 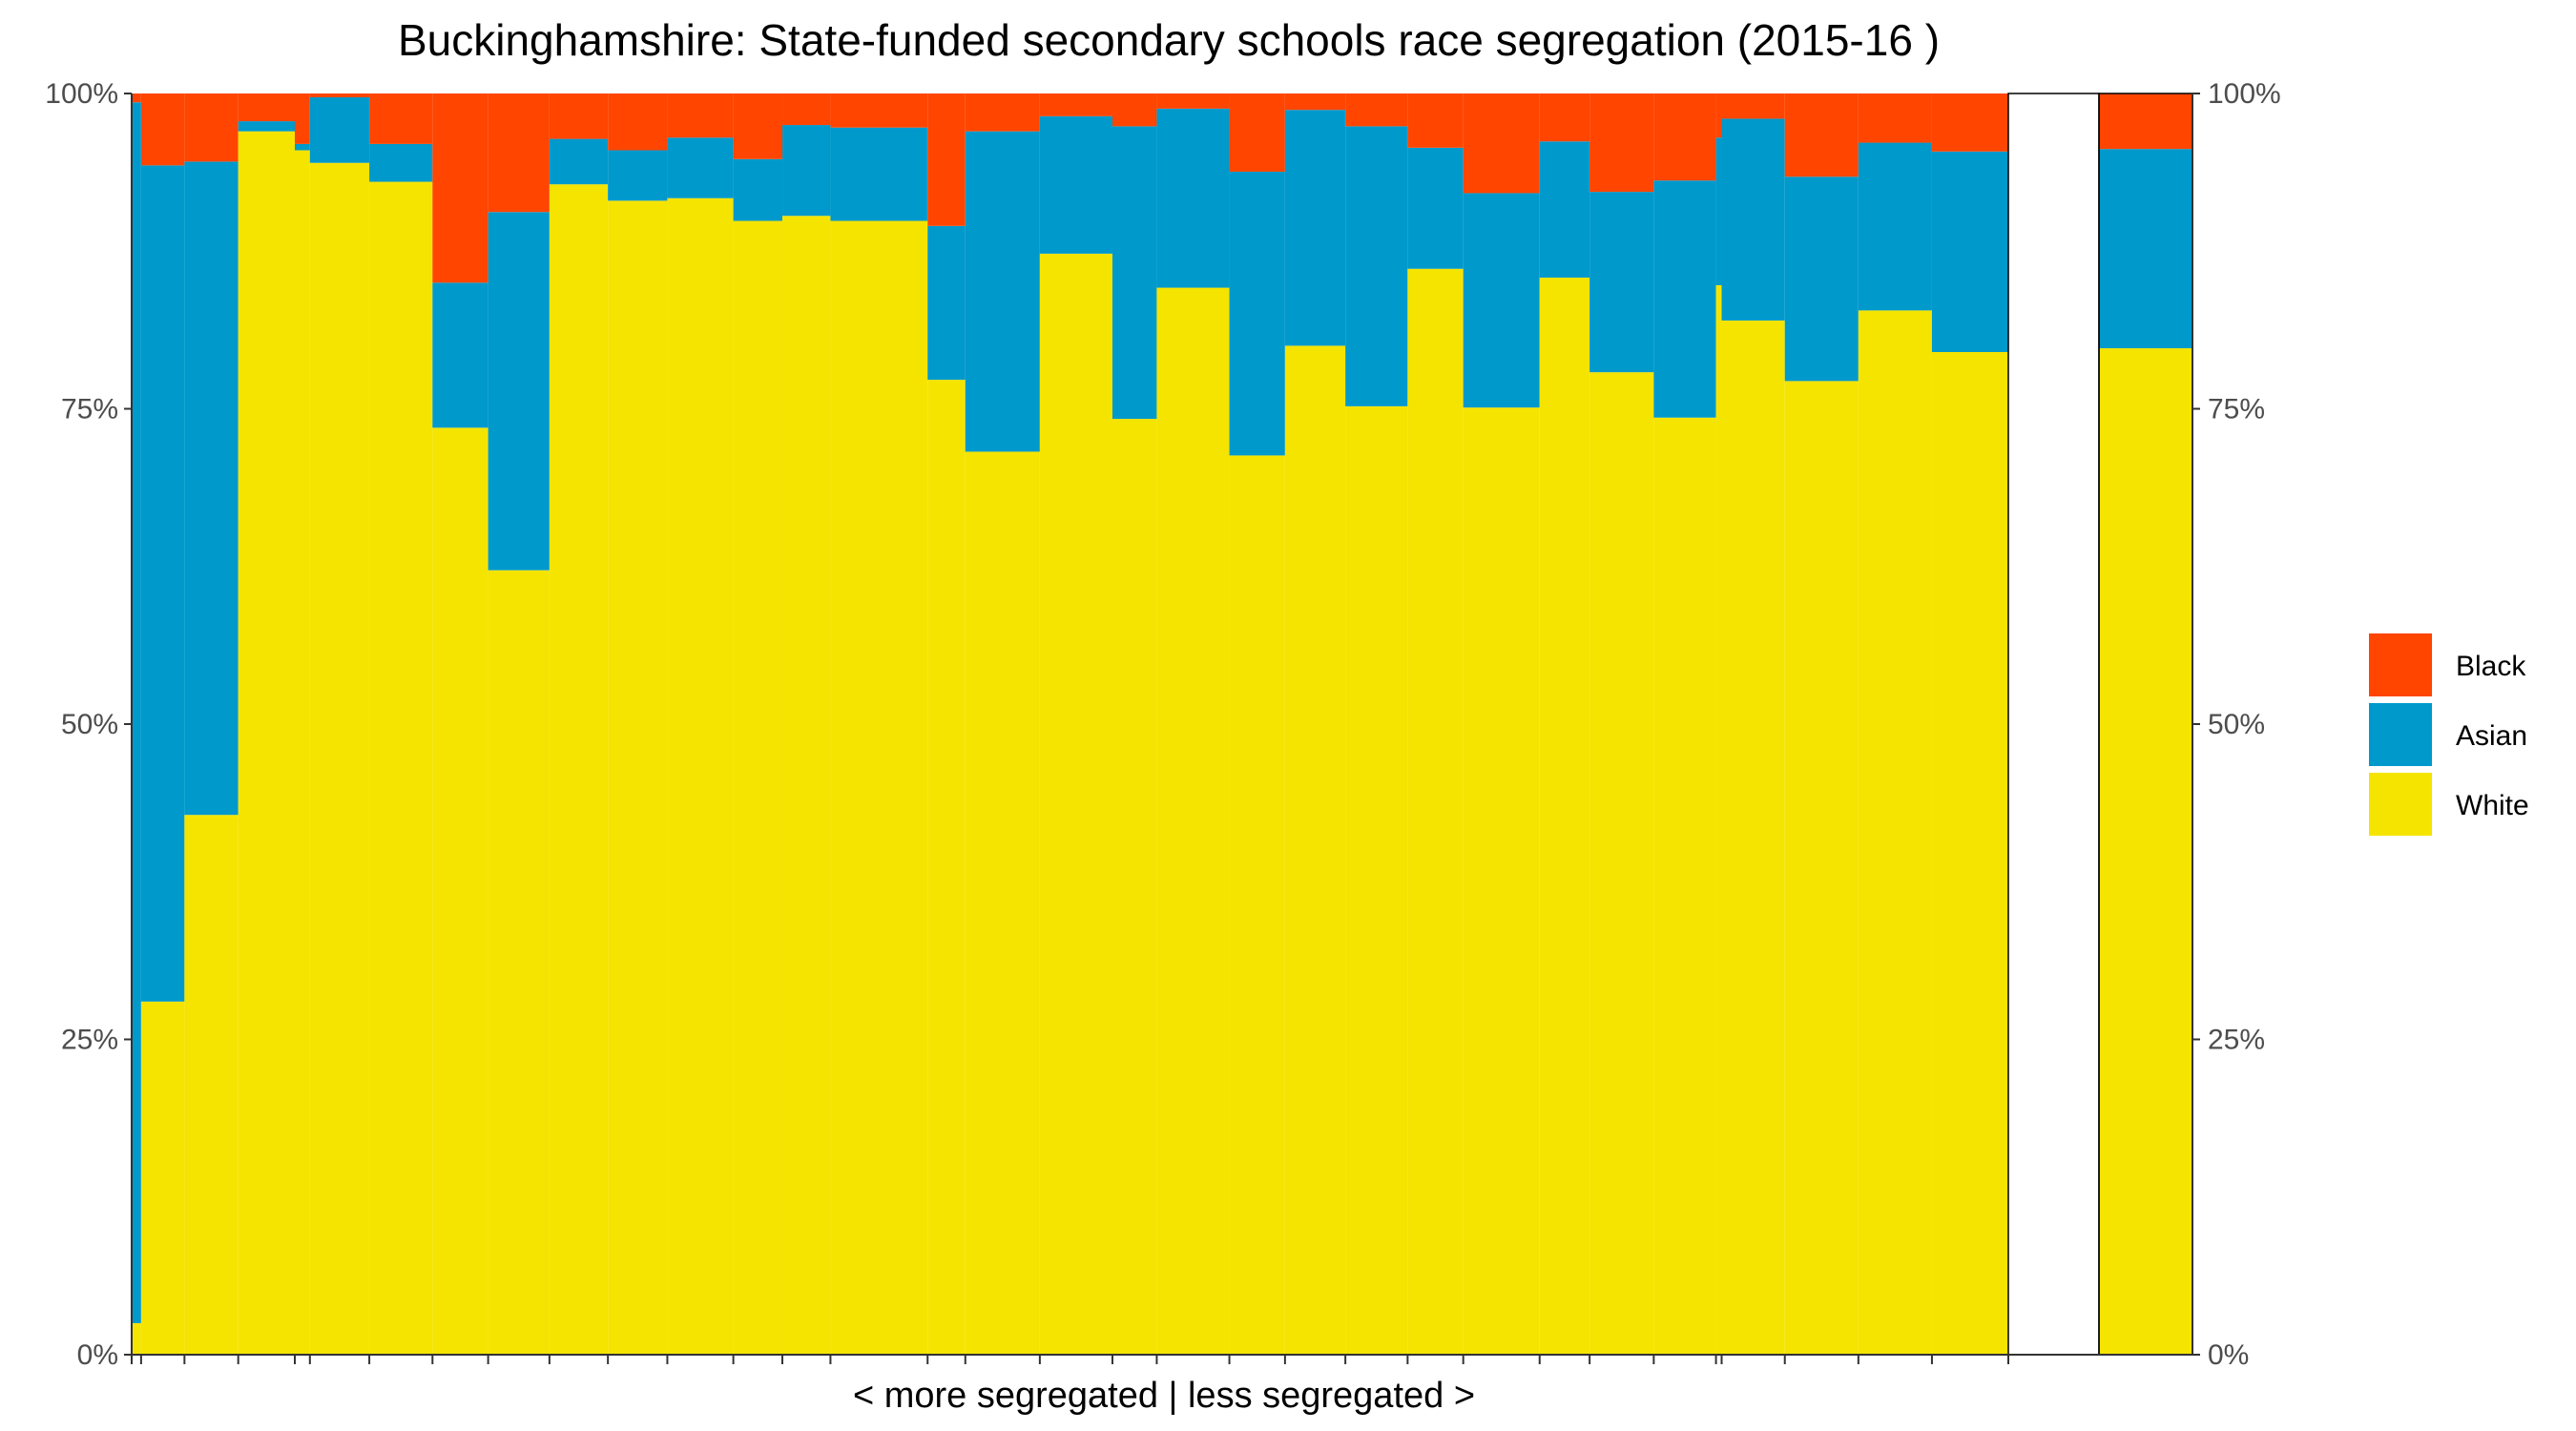 I want to click on frame-layer, so click(x=2100, y=724).